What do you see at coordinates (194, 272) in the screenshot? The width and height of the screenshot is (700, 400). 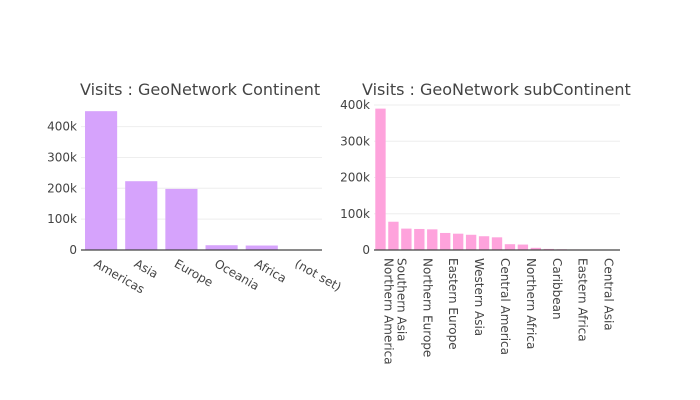 I see `x-tick-label: Europe` at bounding box center [194, 272].